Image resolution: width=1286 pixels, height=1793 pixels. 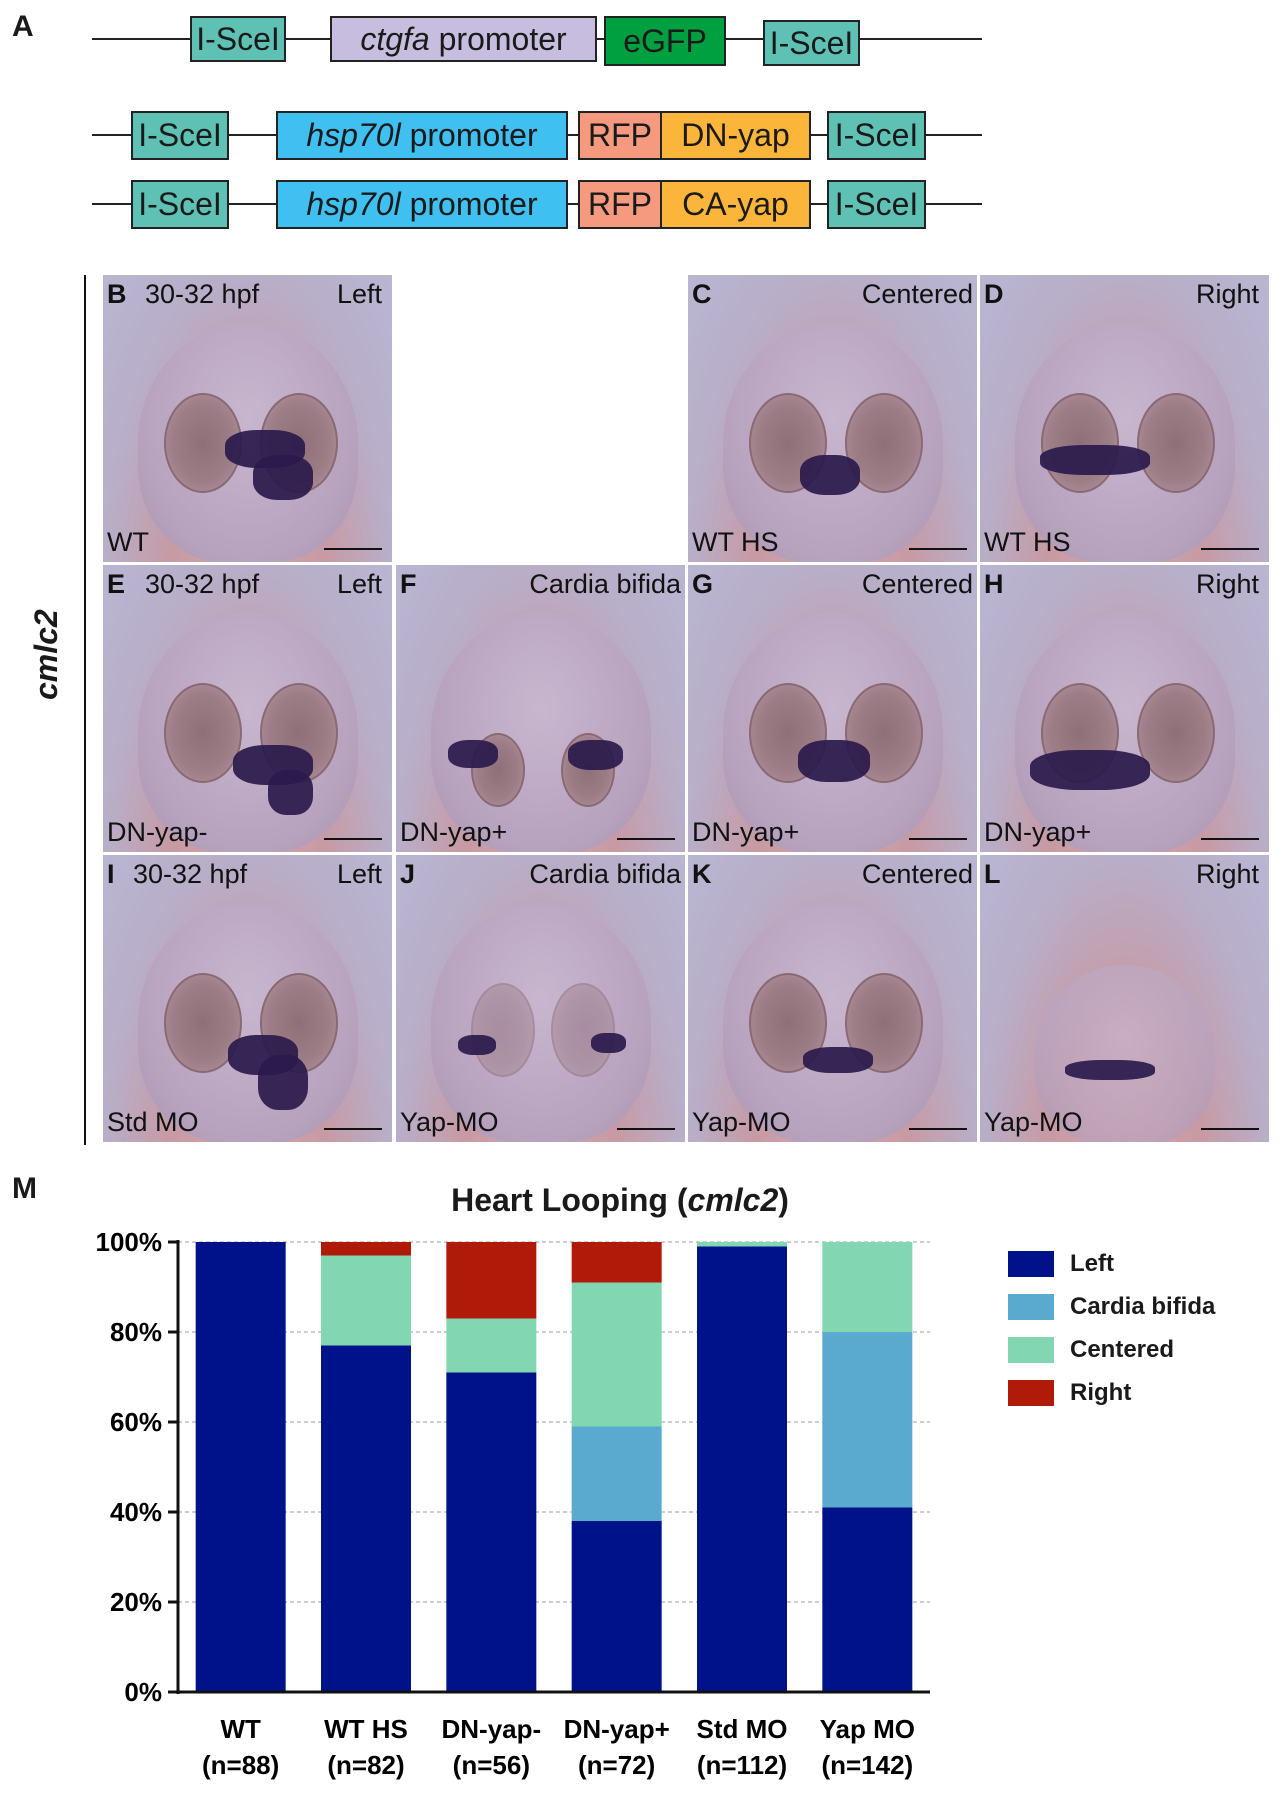 I want to click on legend-item: Right, so click(x=1111, y=1392).